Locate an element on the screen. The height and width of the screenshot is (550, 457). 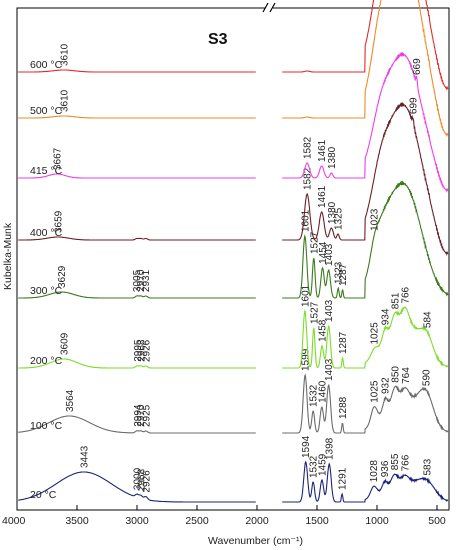
peak-label-584: 584 is located at coordinates (427, 319).